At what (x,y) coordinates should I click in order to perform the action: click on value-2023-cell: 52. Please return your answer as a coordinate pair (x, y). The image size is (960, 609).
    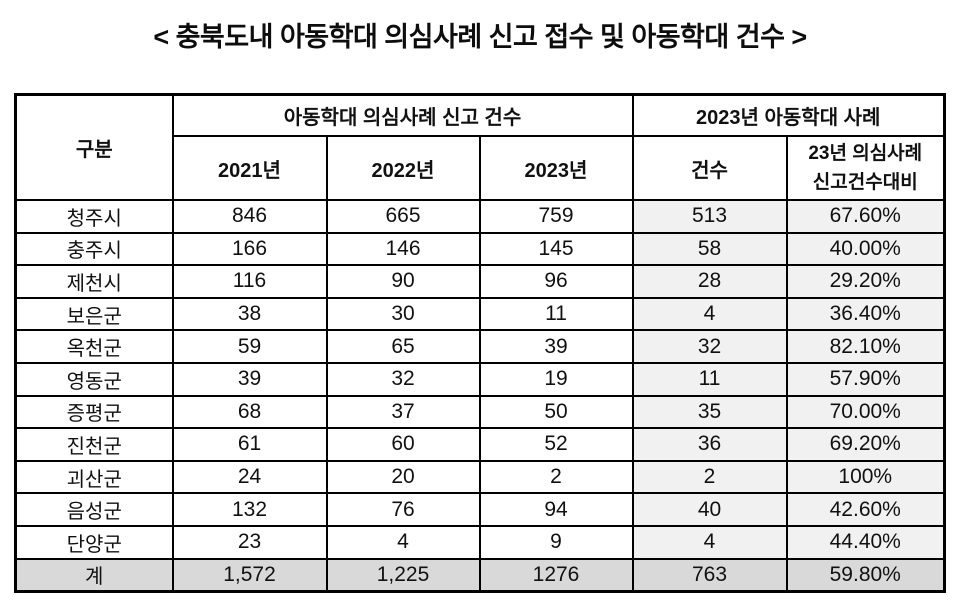
    Looking at the image, I should click on (556, 444).